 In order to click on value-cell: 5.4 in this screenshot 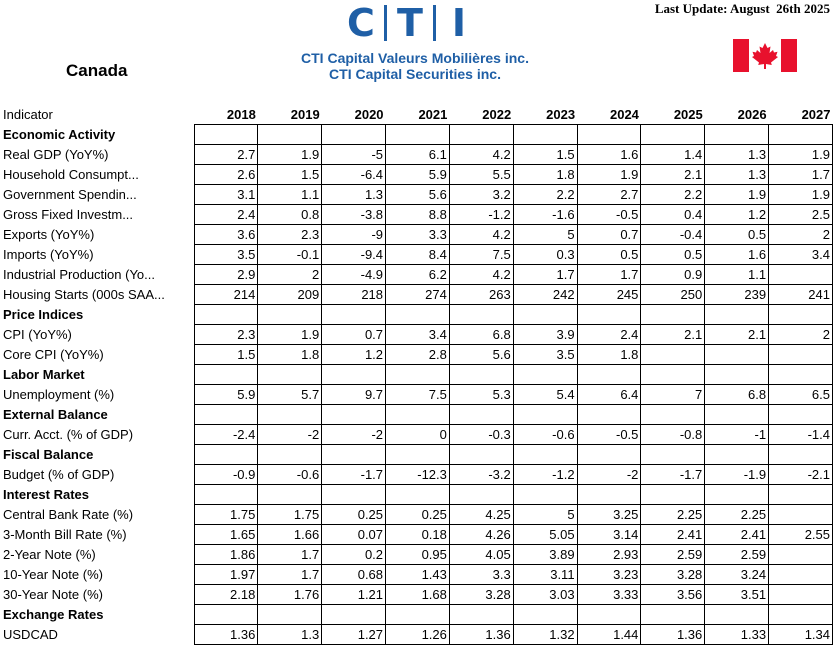, I will do `click(545, 394)`.